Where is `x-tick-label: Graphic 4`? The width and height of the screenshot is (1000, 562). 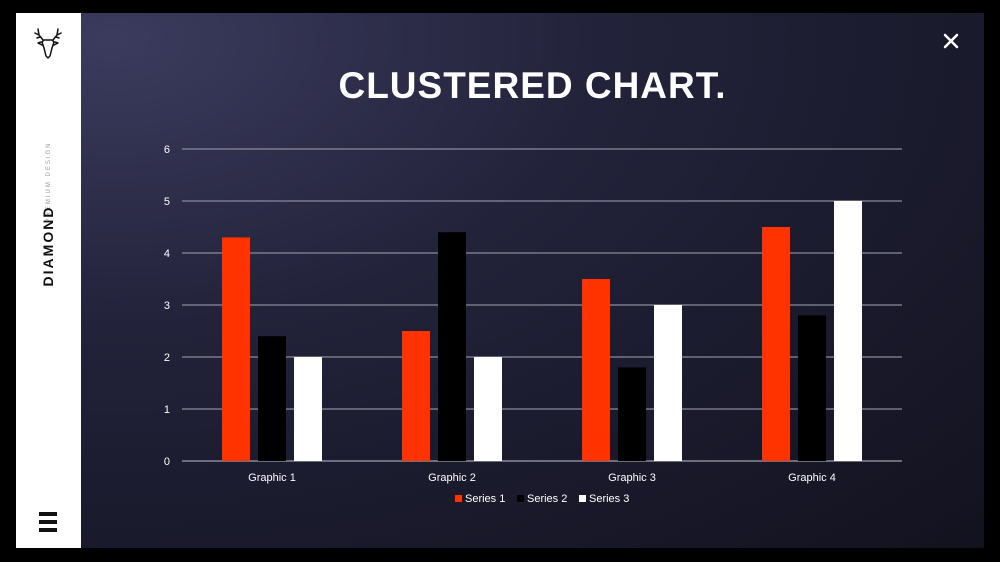 x-tick-label: Graphic 4 is located at coordinates (812, 478).